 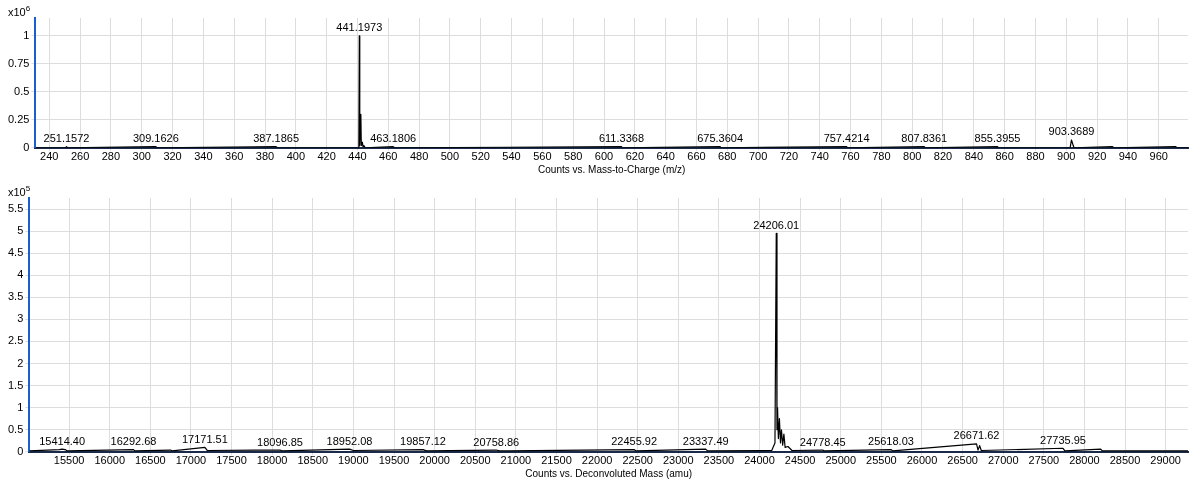 What do you see at coordinates (423, 441) in the screenshot?
I see `annotation: 19857.12` at bounding box center [423, 441].